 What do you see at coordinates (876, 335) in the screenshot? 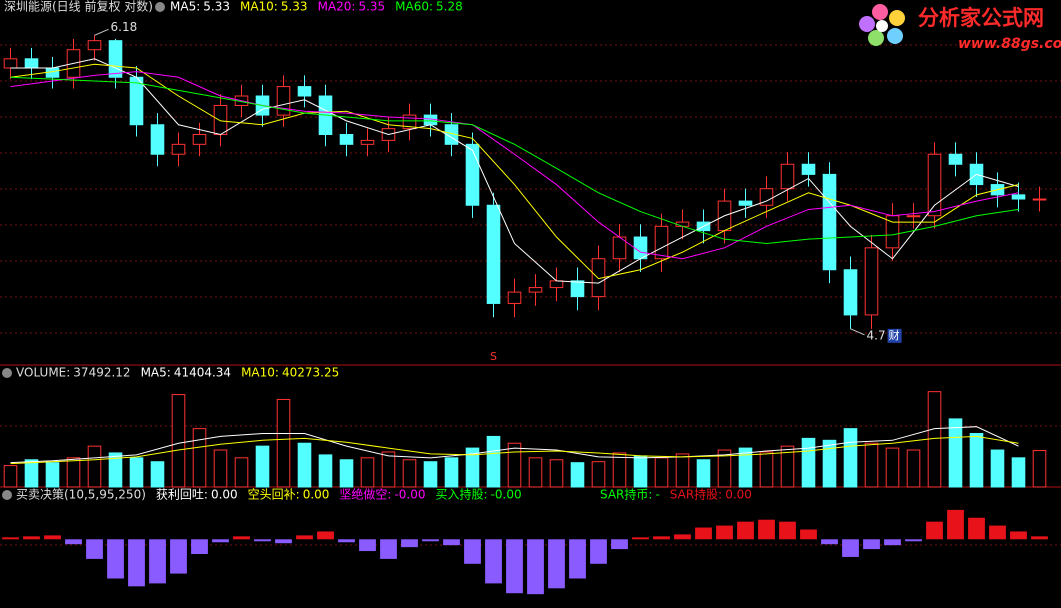
I see `low-label: 4.7` at bounding box center [876, 335].